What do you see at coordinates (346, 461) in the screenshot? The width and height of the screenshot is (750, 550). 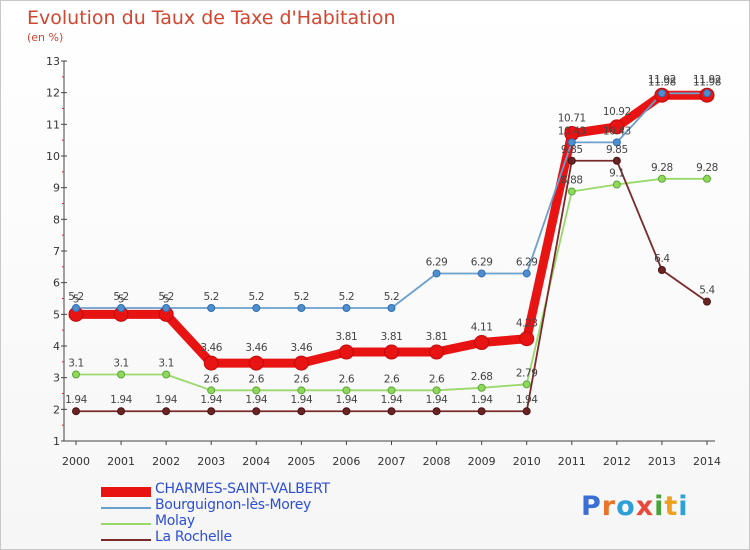 I see `x-tick-label: 2006` at bounding box center [346, 461].